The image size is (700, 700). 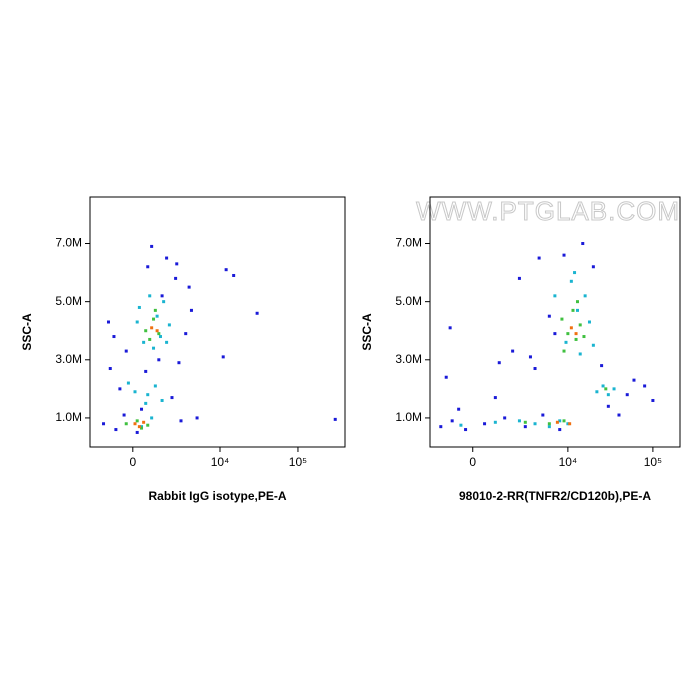 I want to click on y-tick-label: 1.0M, so click(x=408, y=417).